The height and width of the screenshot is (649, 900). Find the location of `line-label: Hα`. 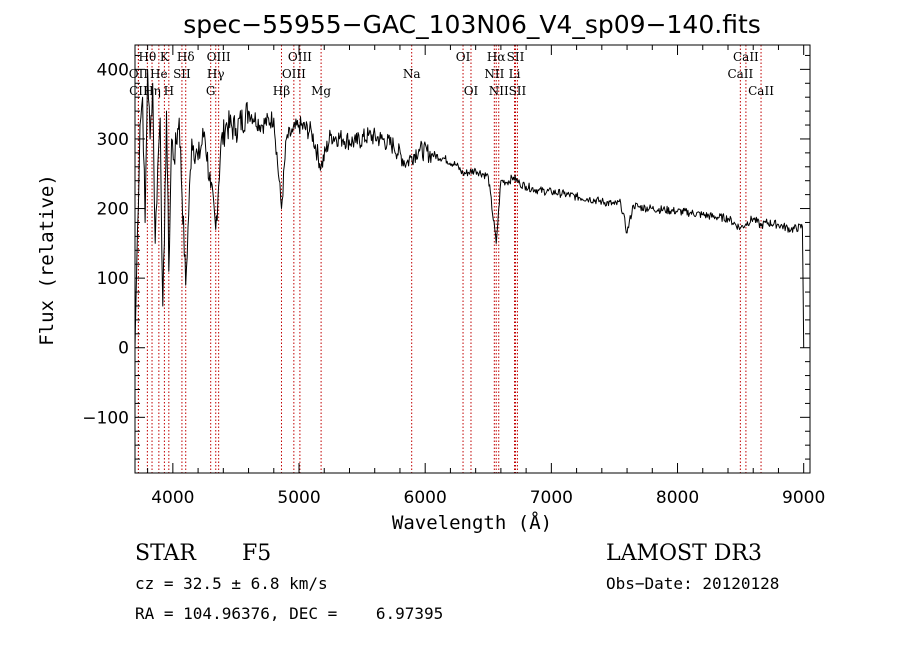

line-label: Hα is located at coordinates (496, 57).